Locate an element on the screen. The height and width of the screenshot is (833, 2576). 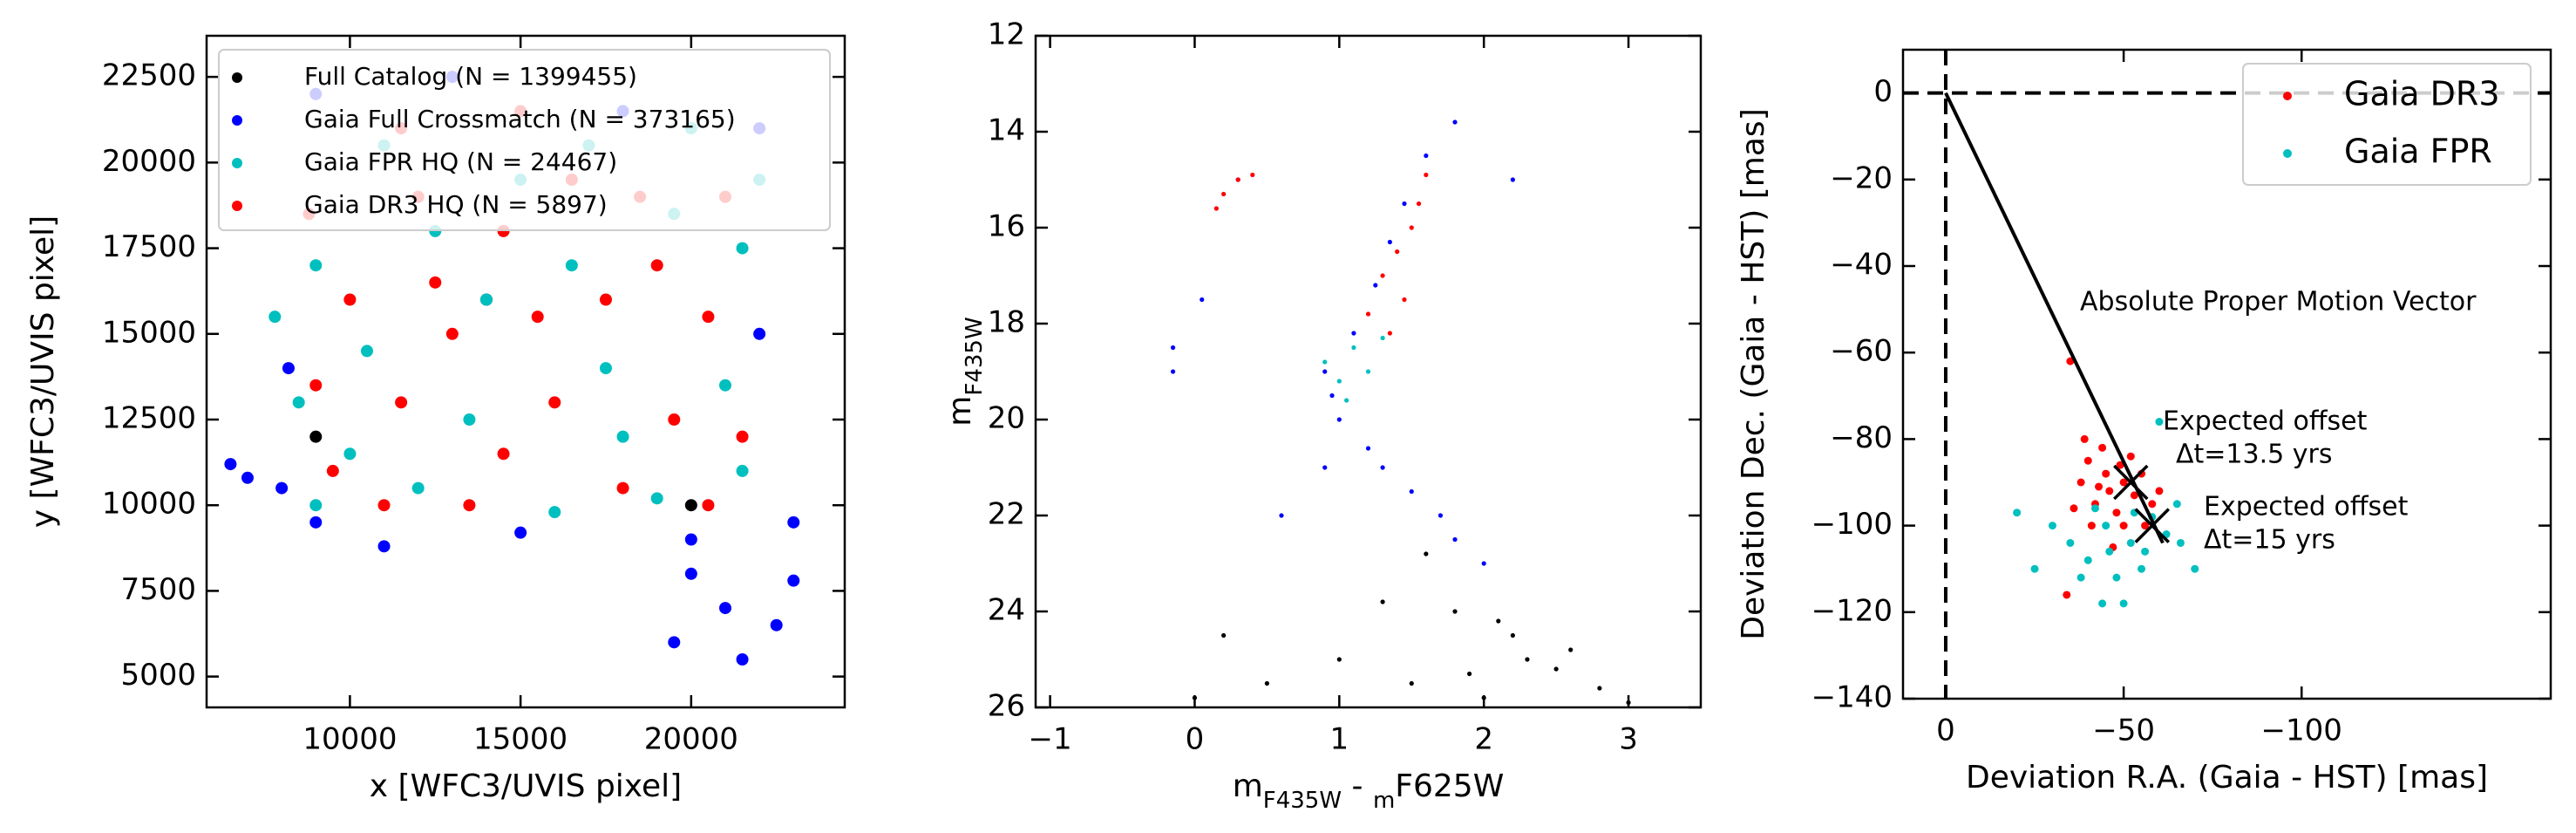
legend-box is located at coordinates (2387, 124).